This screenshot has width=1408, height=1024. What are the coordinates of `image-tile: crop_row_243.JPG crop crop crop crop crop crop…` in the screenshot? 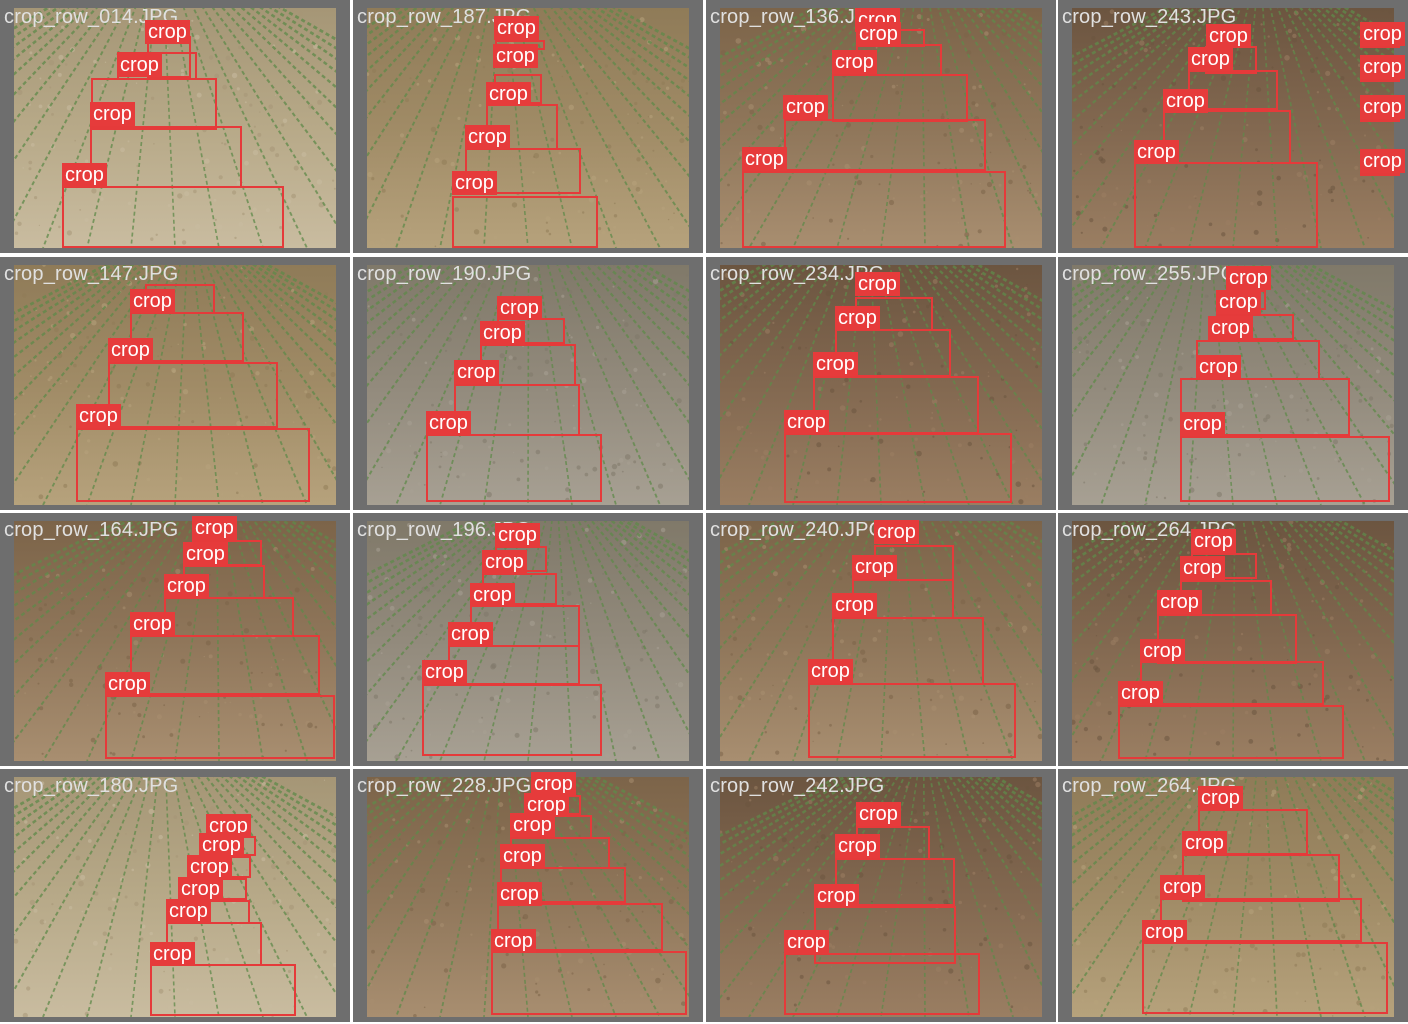 It's located at (1233, 126).